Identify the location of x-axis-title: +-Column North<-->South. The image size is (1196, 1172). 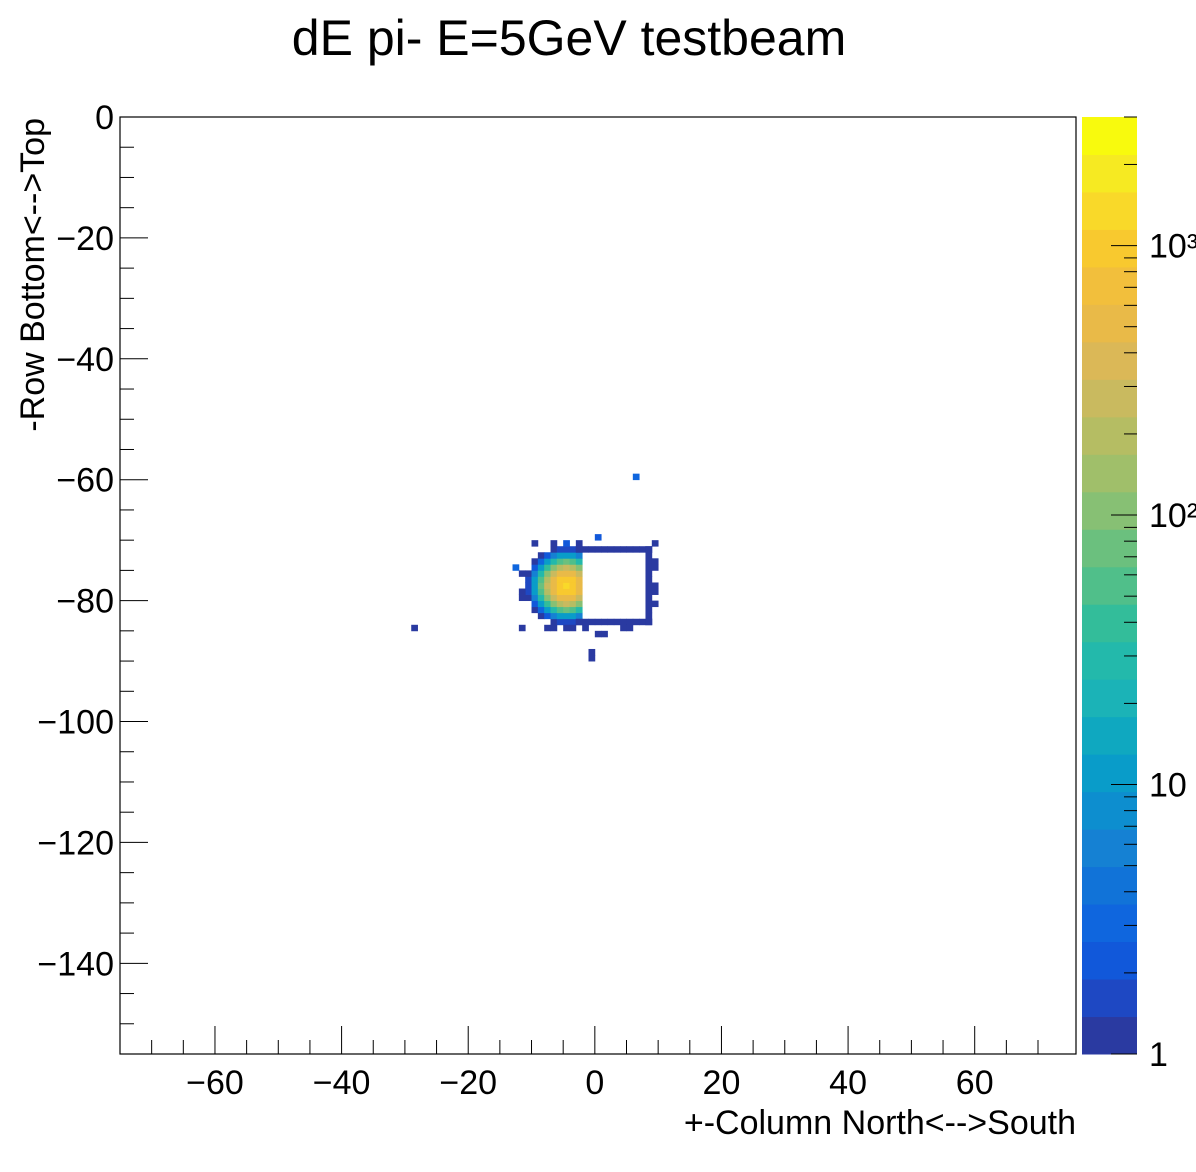
(880, 1123).